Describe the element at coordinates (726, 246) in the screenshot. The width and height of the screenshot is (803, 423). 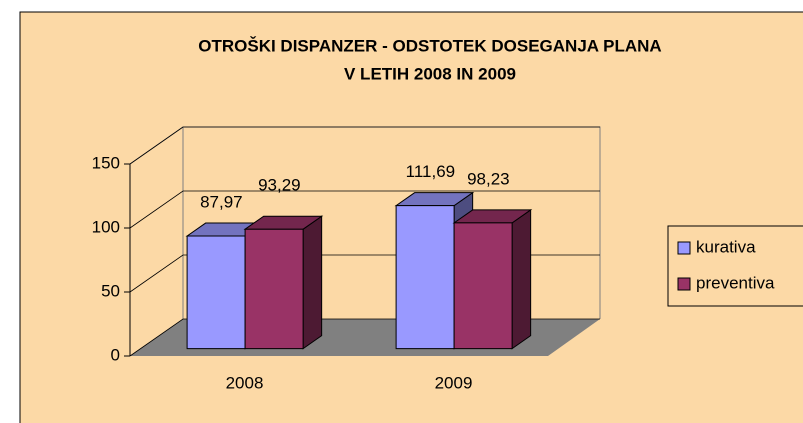
I see `legend-label: kurativa` at that location.